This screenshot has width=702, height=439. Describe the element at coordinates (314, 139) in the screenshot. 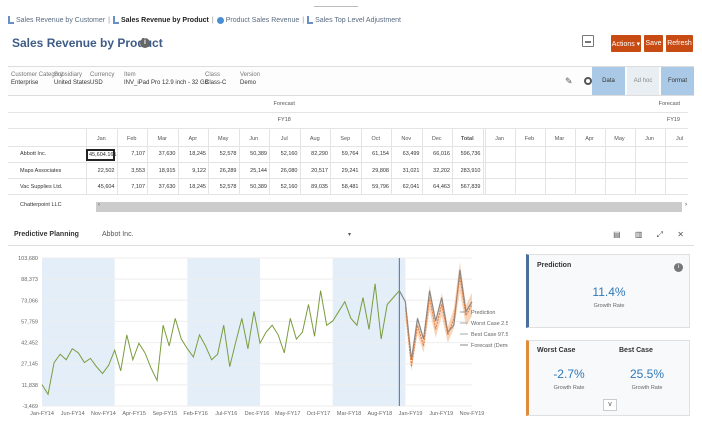

I see `month-header: Aug` at that location.